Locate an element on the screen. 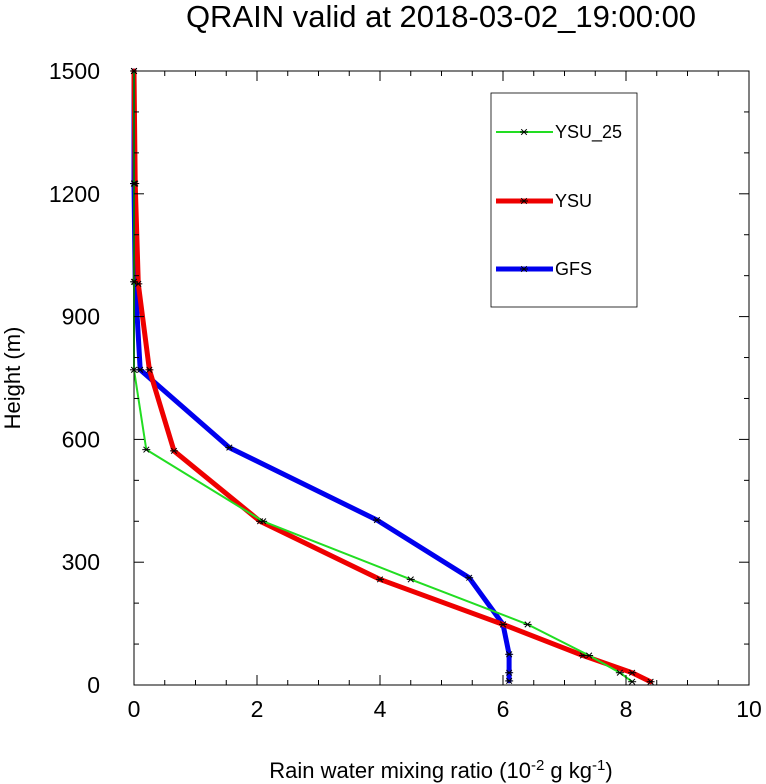 The height and width of the screenshot is (784, 766). legend-label-ysu: YSU is located at coordinates (573, 201).